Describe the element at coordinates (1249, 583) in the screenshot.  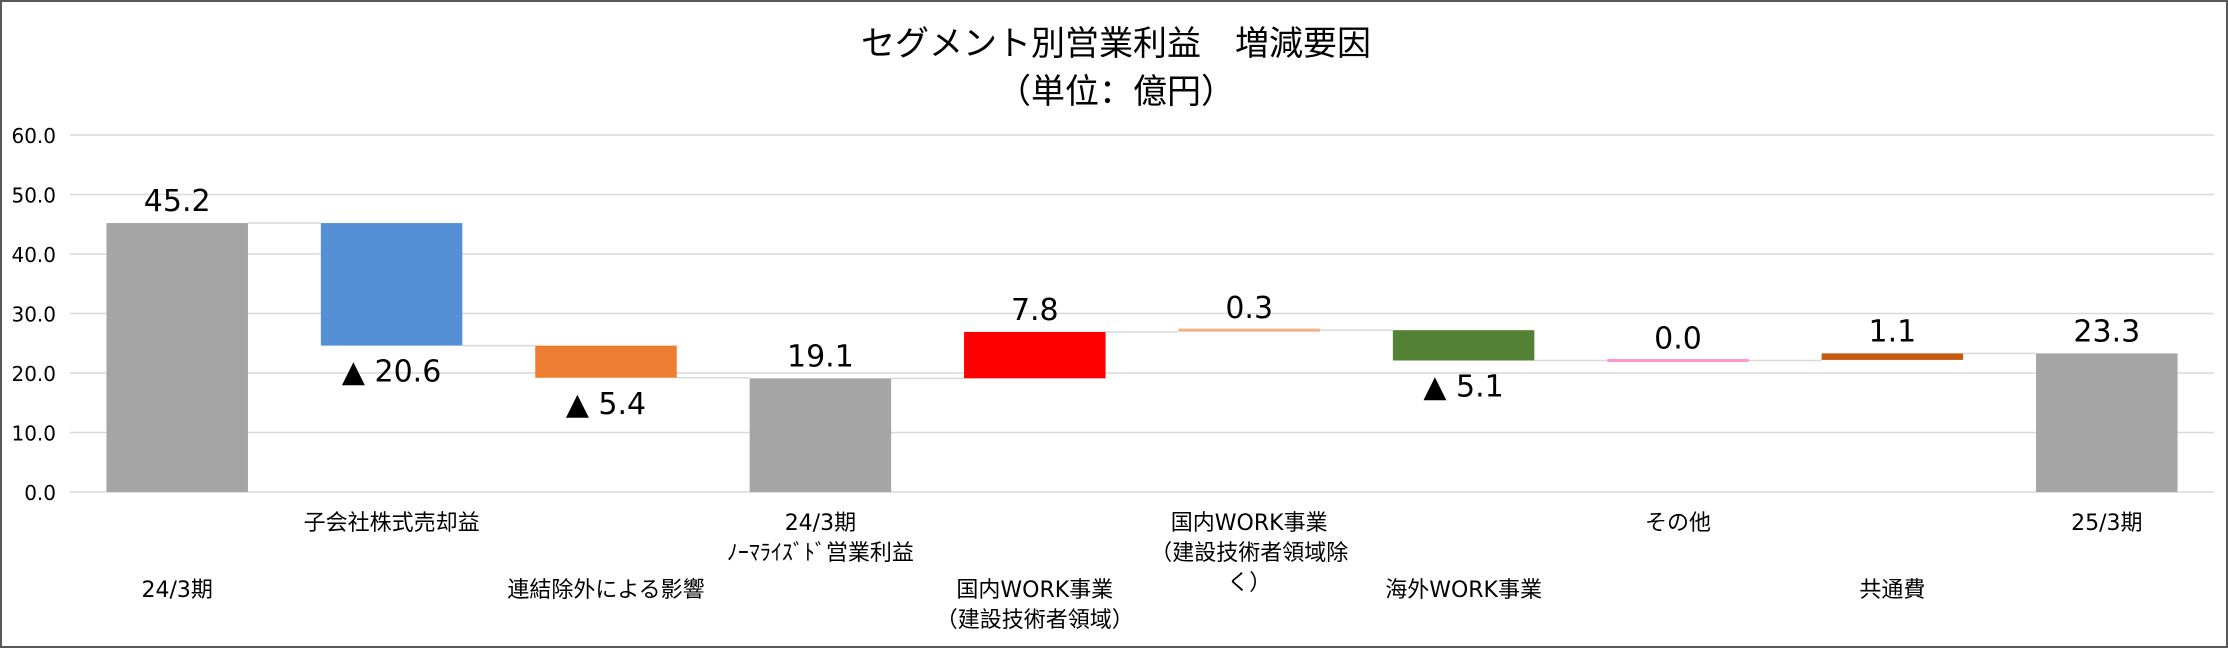
I see `category-label: く）` at that location.